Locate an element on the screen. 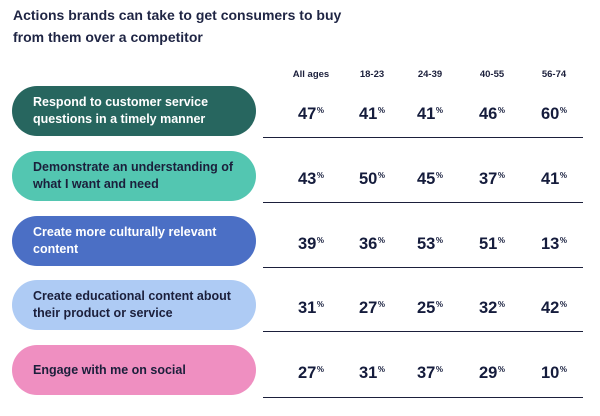 The height and width of the screenshot is (416, 600). row-label-pill-4: Engage with me on social is located at coordinates (134, 370).